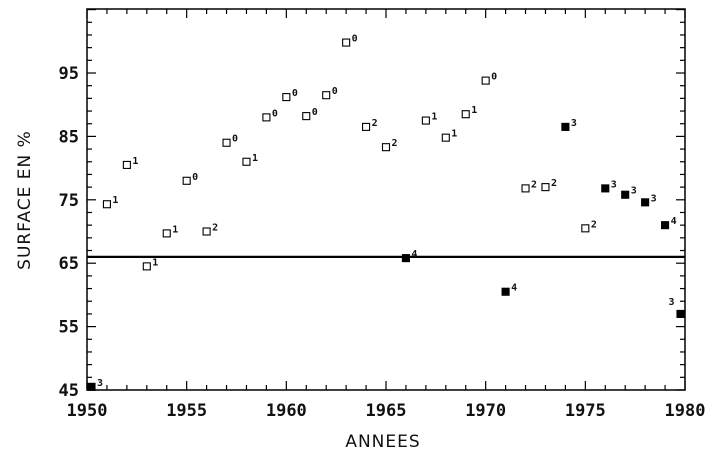  What do you see at coordinates (69, 328) in the screenshot?
I see `y-tick-label: 55` at bounding box center [69, 328].